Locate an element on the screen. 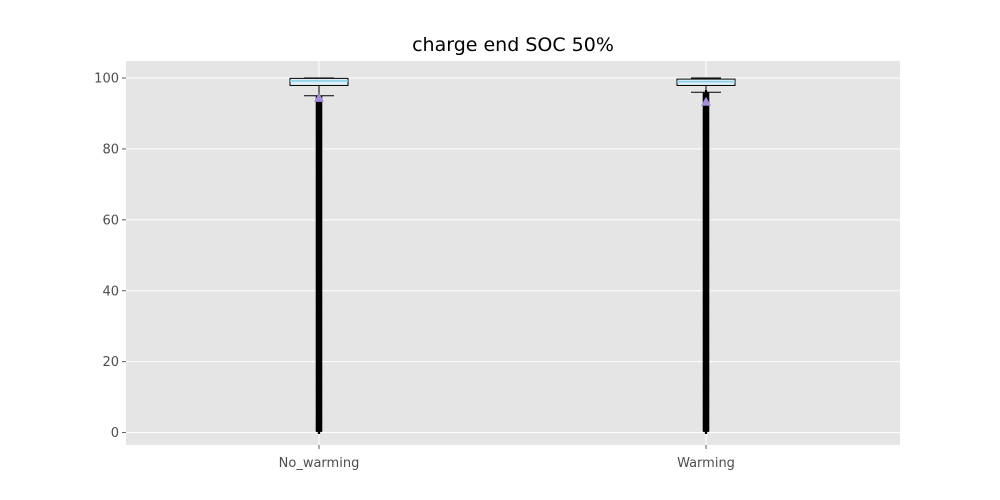 This screenshot has height=500, width=1000. y-tick-label: 20 is located at coordinates (110, 362).